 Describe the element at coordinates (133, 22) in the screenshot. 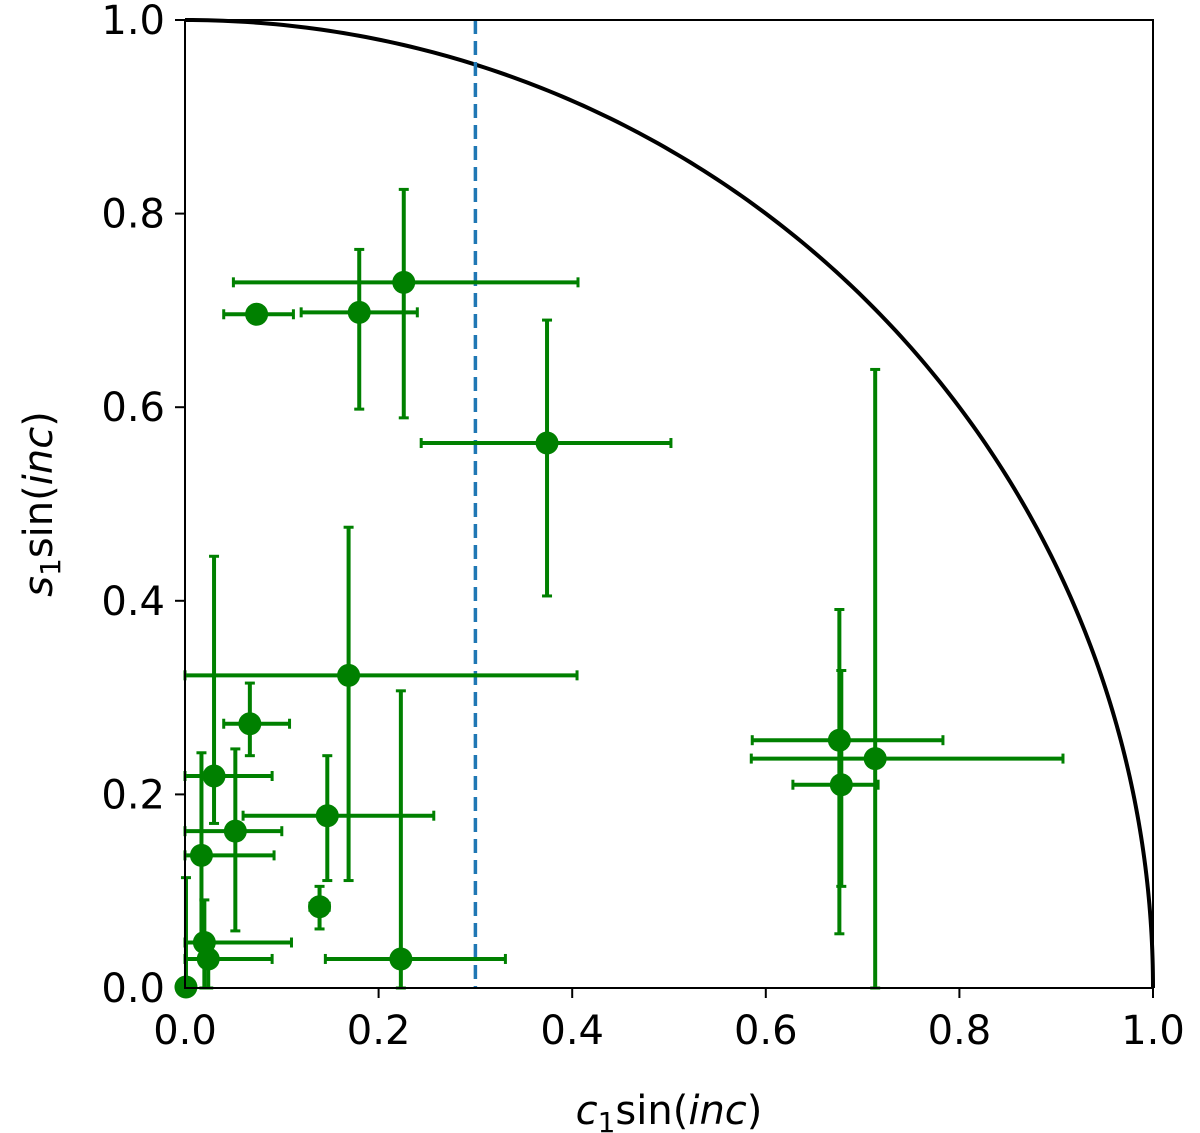

I see `y-tick-label: 1.0` at that location.